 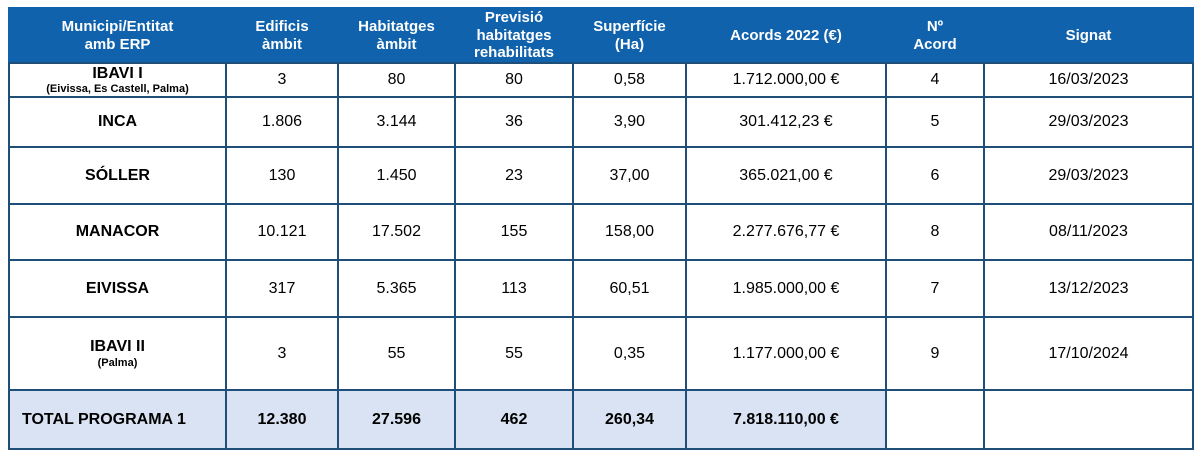 What do you see at coordinates (629, 354) in the screenshot?
I see `cell-superficie: 0,35` at bounding box center [629, 354].